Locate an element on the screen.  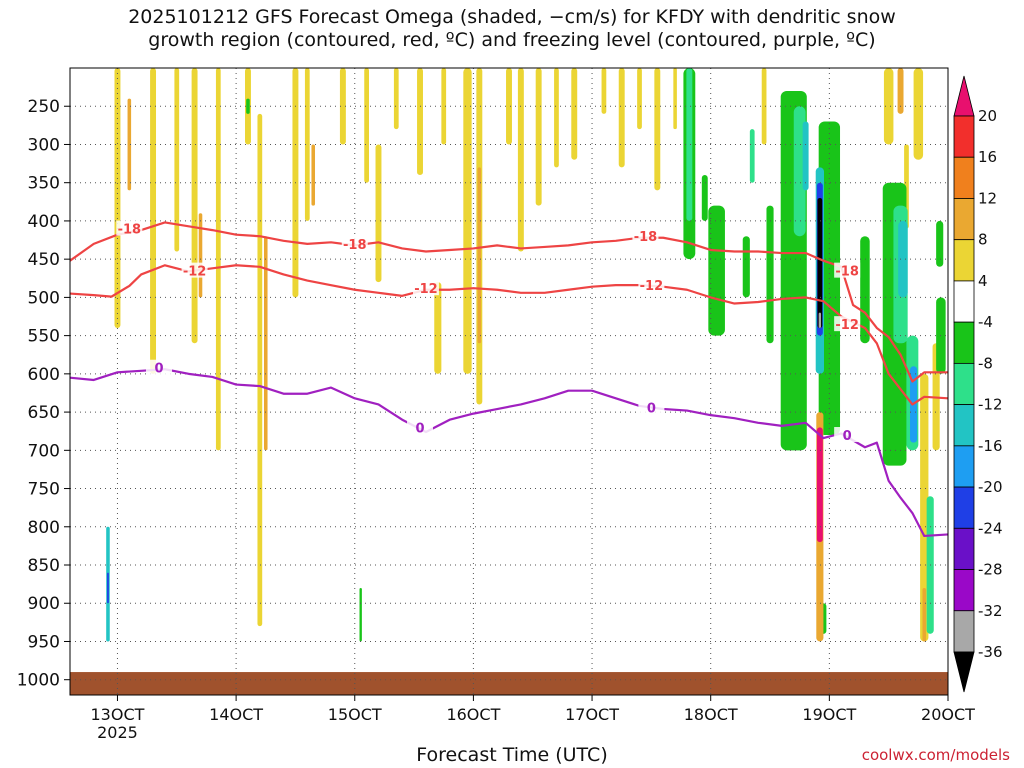
y-tick-label: 450 is located at coordinates (44, 260).